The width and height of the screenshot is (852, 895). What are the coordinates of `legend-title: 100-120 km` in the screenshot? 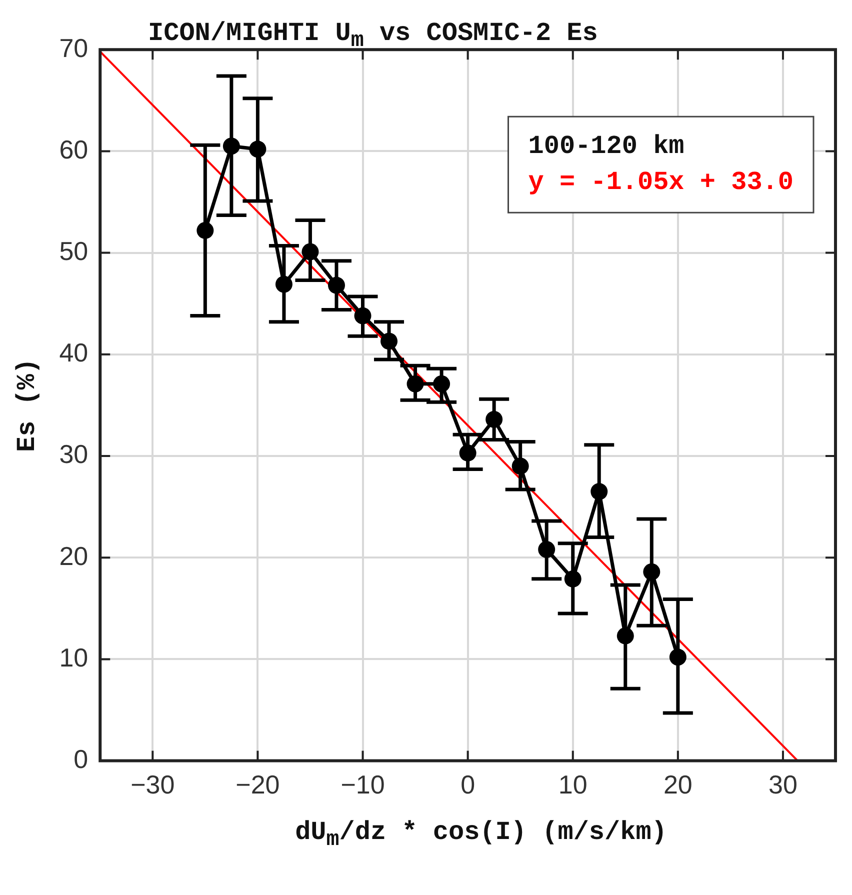 It's located at (606, 146).